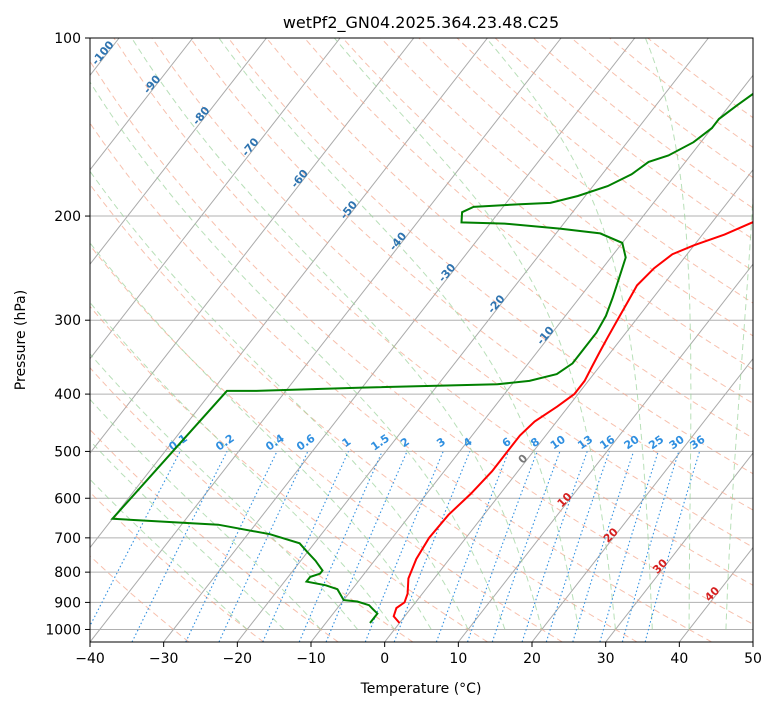  I want to click on x-tick-label: −40, so click(90, 659).